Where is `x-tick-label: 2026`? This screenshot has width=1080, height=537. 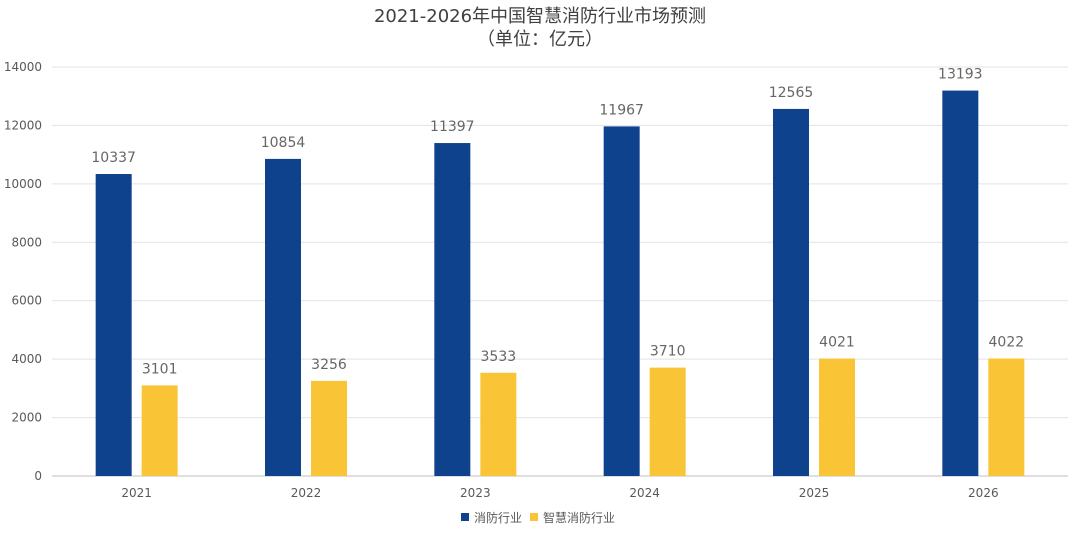 x-tick-label: 2026 is located at coordinates (983, 493).